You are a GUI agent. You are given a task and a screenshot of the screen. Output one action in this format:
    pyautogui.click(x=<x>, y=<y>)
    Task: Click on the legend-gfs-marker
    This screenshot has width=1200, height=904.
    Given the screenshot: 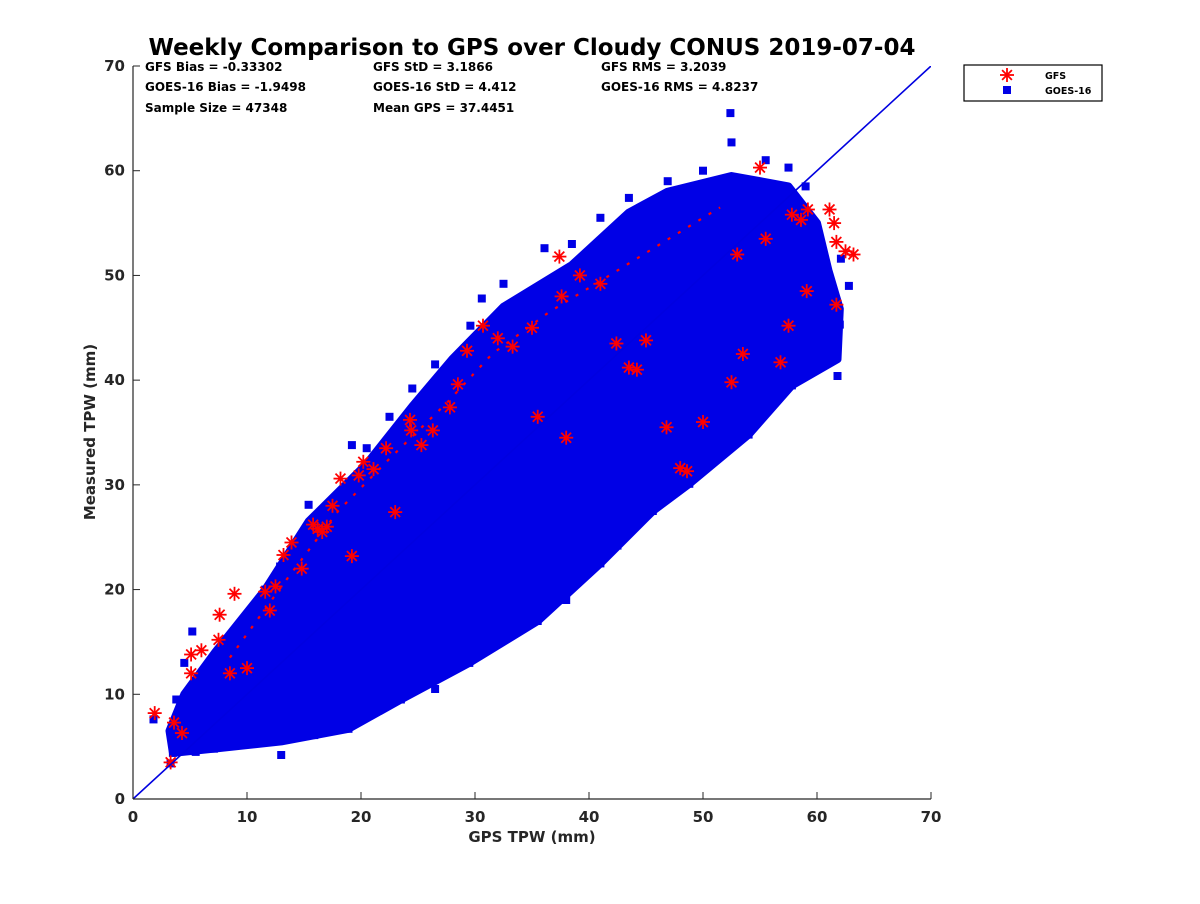 What is the action you would take?
    pyautogui.click(x=1007, y=75)
    